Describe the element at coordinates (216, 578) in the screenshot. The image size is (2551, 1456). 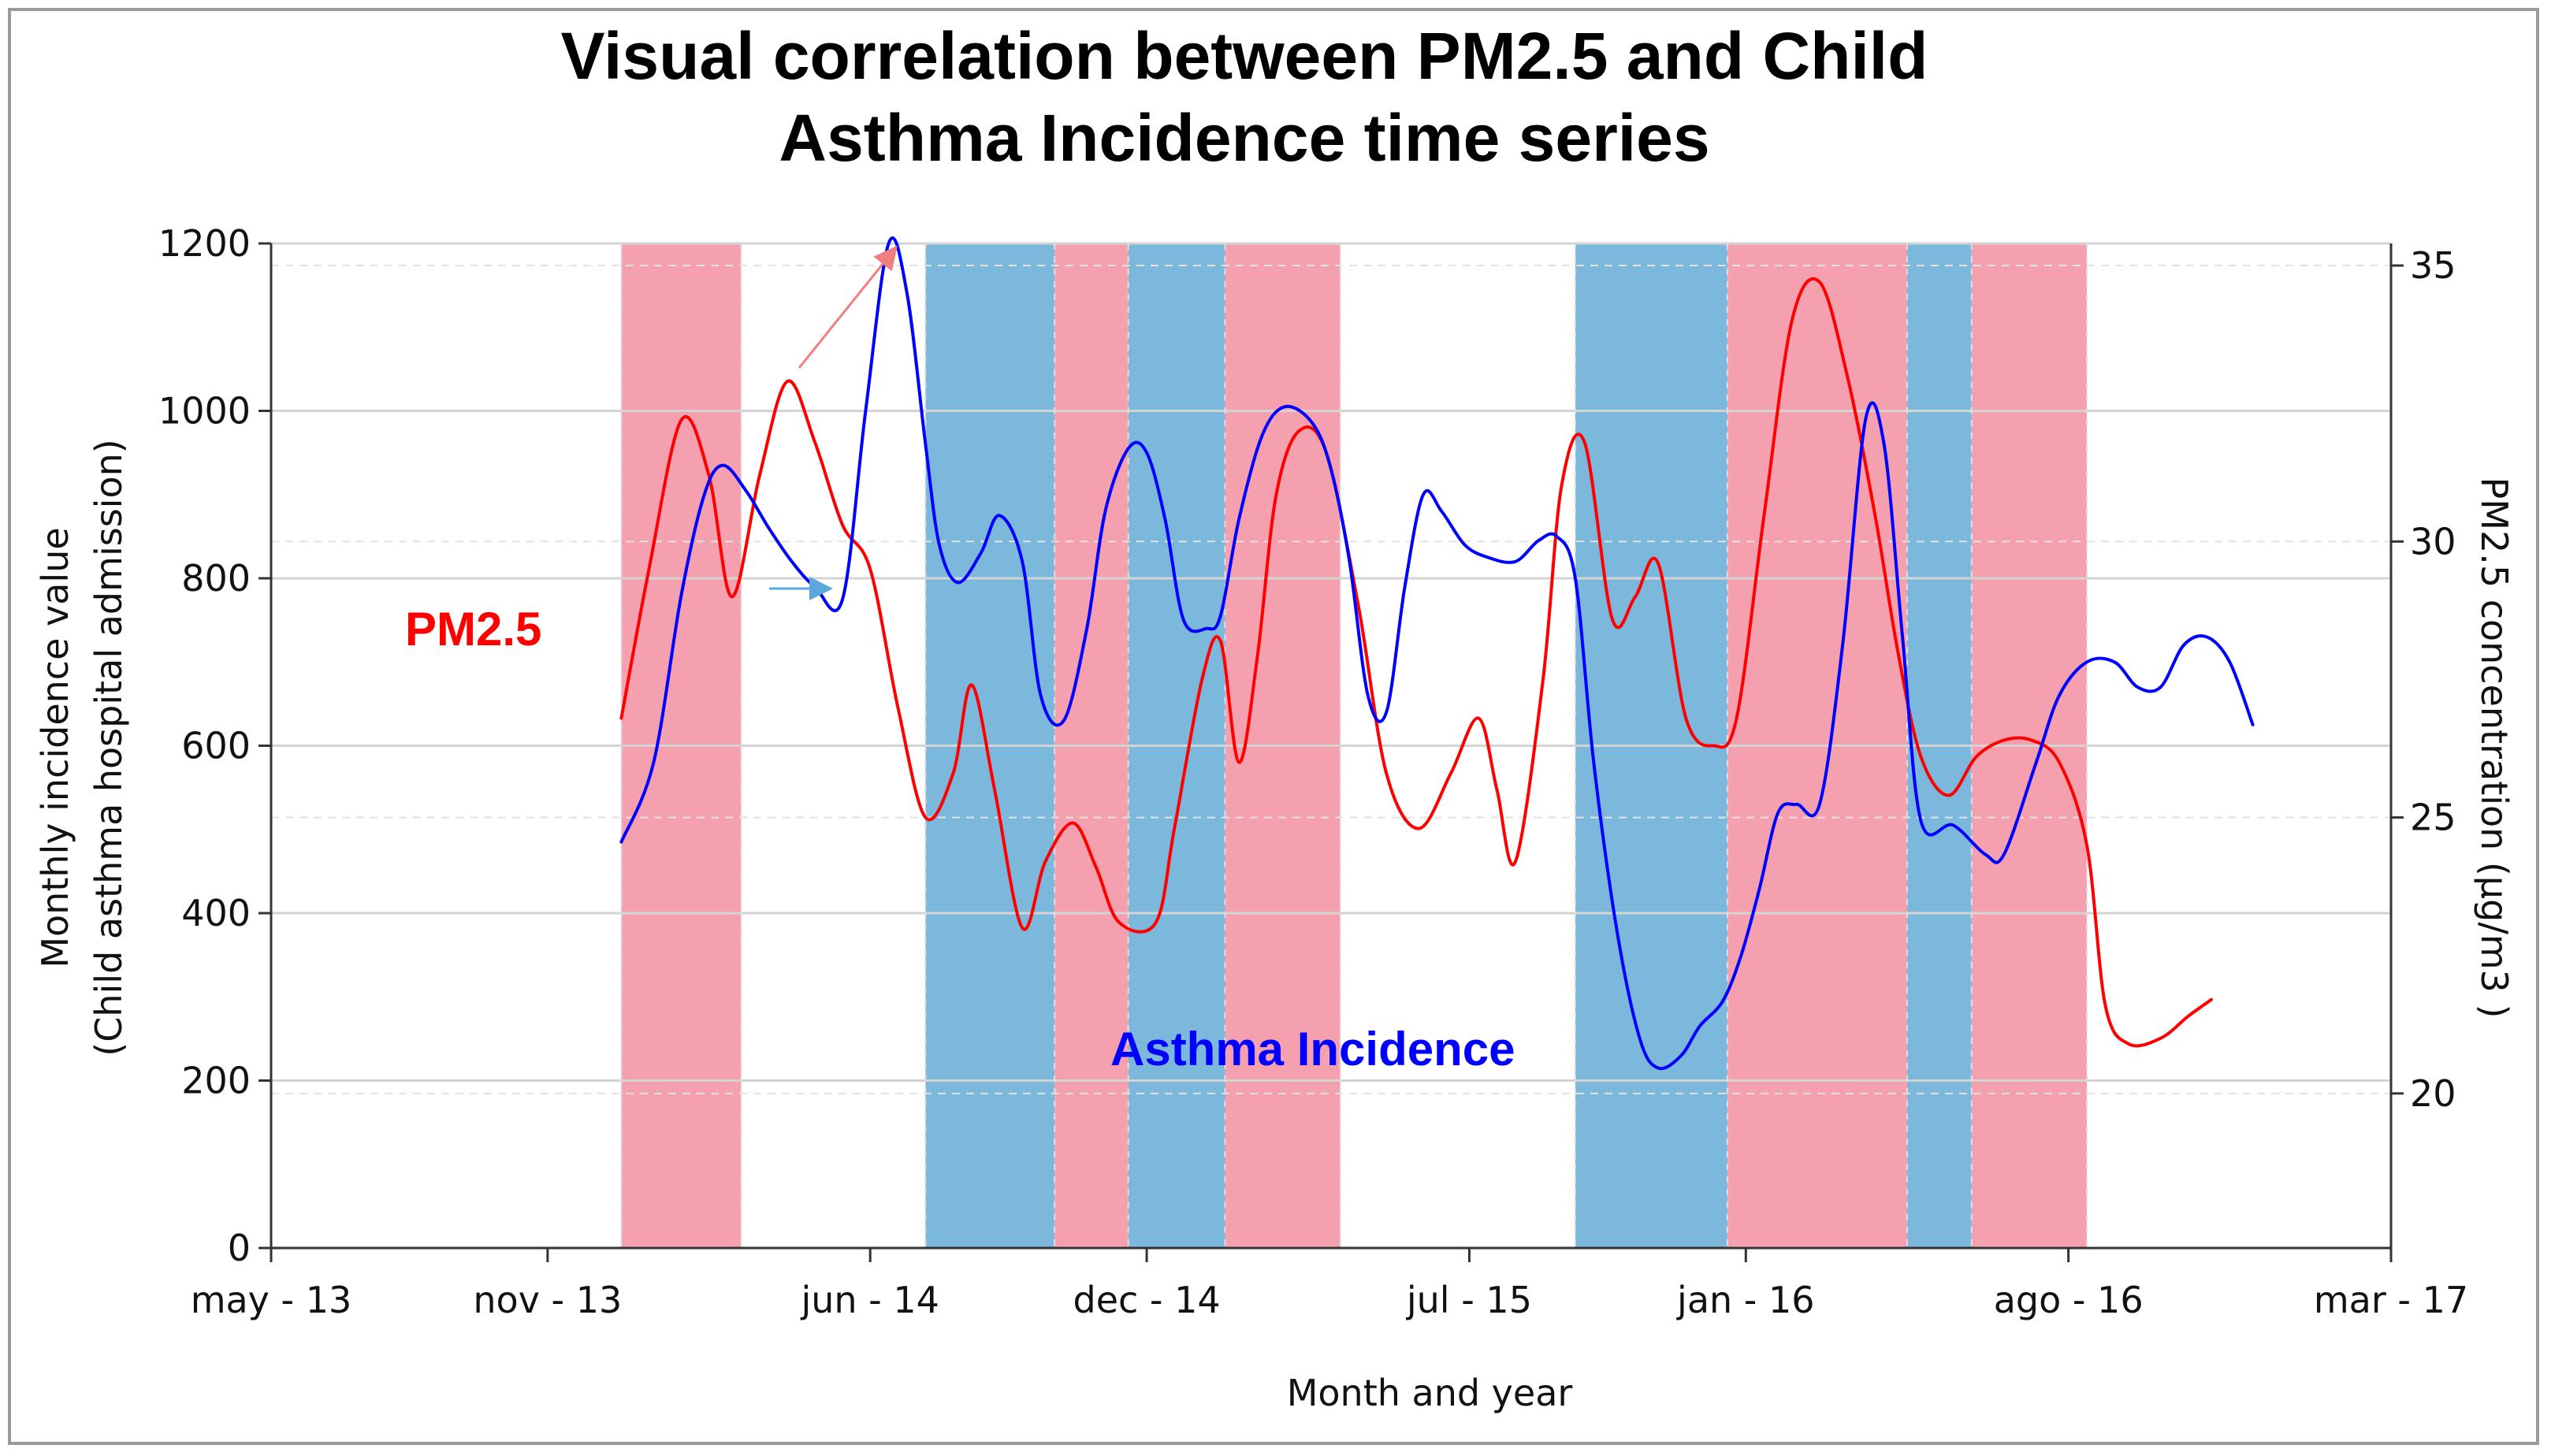
I see `y-left-tick-label-4: 800` at that location.